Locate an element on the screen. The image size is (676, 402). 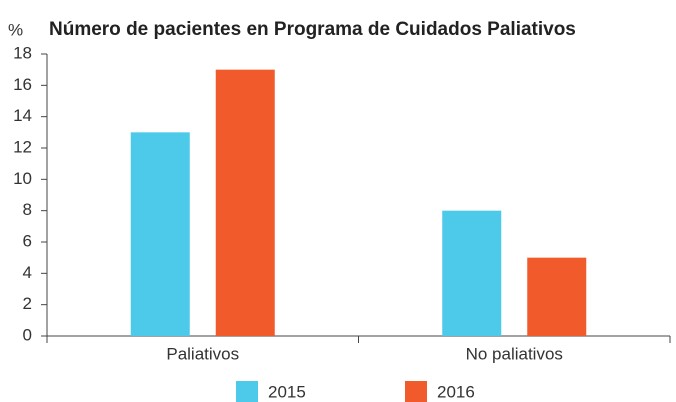
y-tick-label: 16 is located at coordinates (22, 84).